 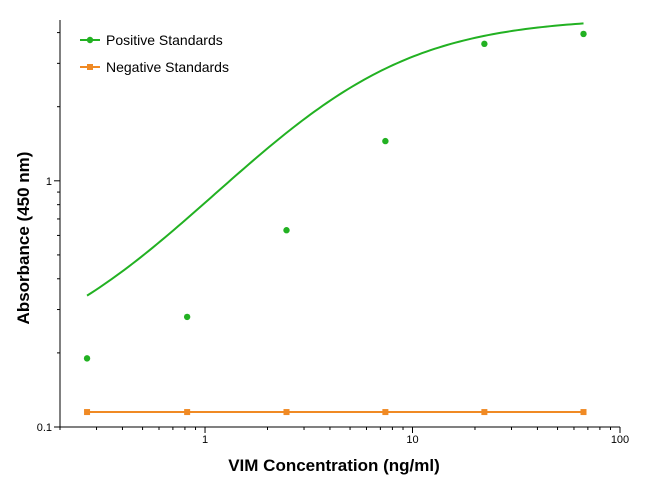 What do you see at coordinates (205, 440) in the screenshot?
I see `x-tick-label: 1` at bounding box center [205, 440].